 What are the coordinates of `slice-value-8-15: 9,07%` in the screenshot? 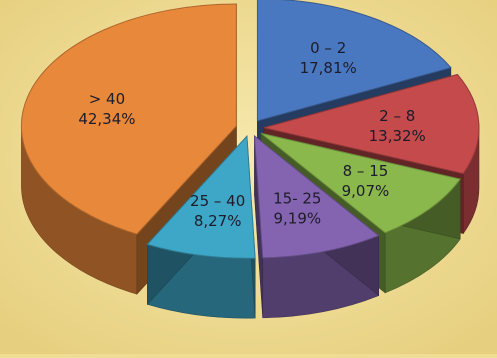 It's located at (366, 191).